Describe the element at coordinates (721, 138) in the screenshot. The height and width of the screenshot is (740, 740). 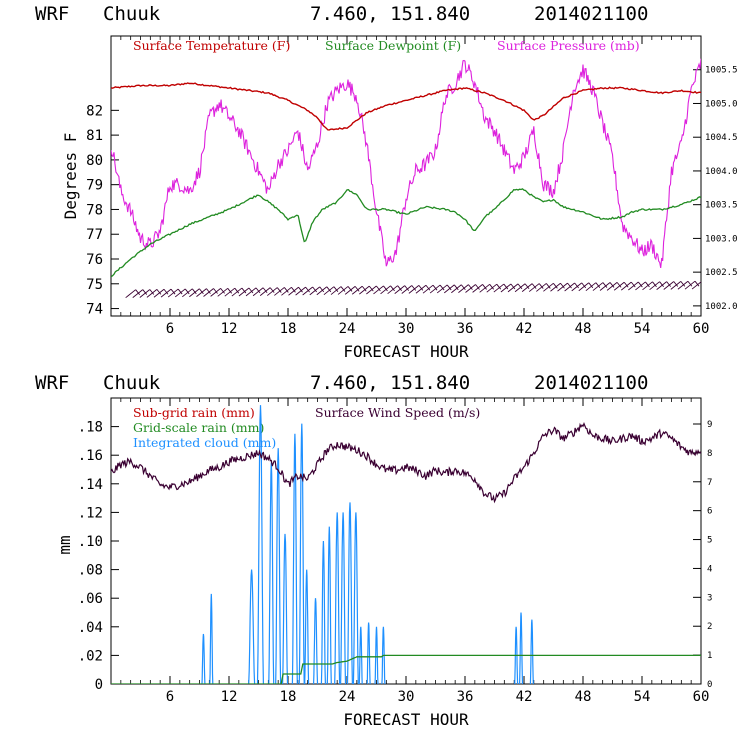
I see `y2-tick-label: 1004.5` at that location.